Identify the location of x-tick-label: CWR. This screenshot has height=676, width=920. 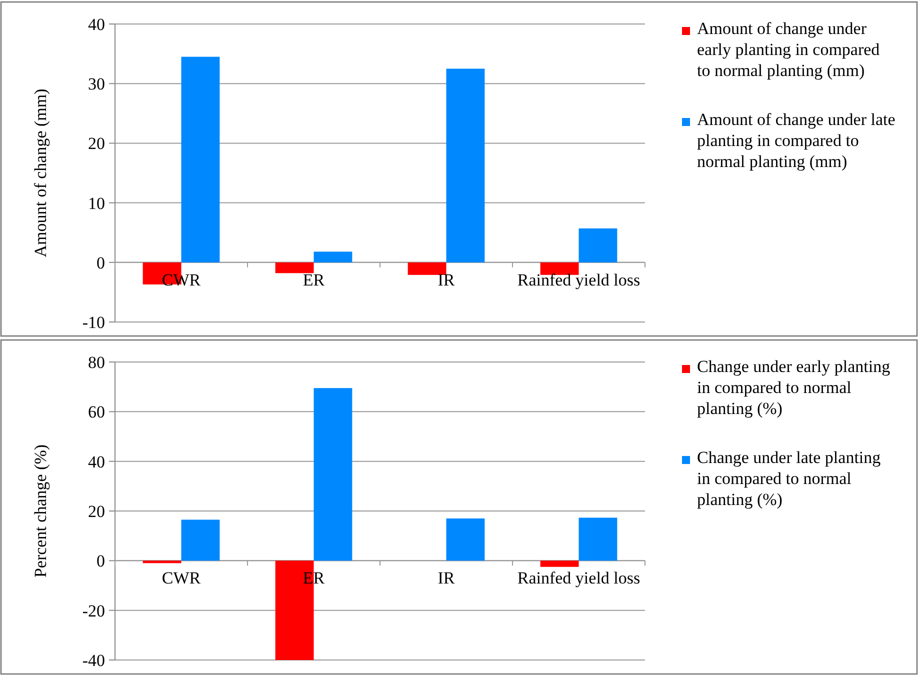
(182, 578).